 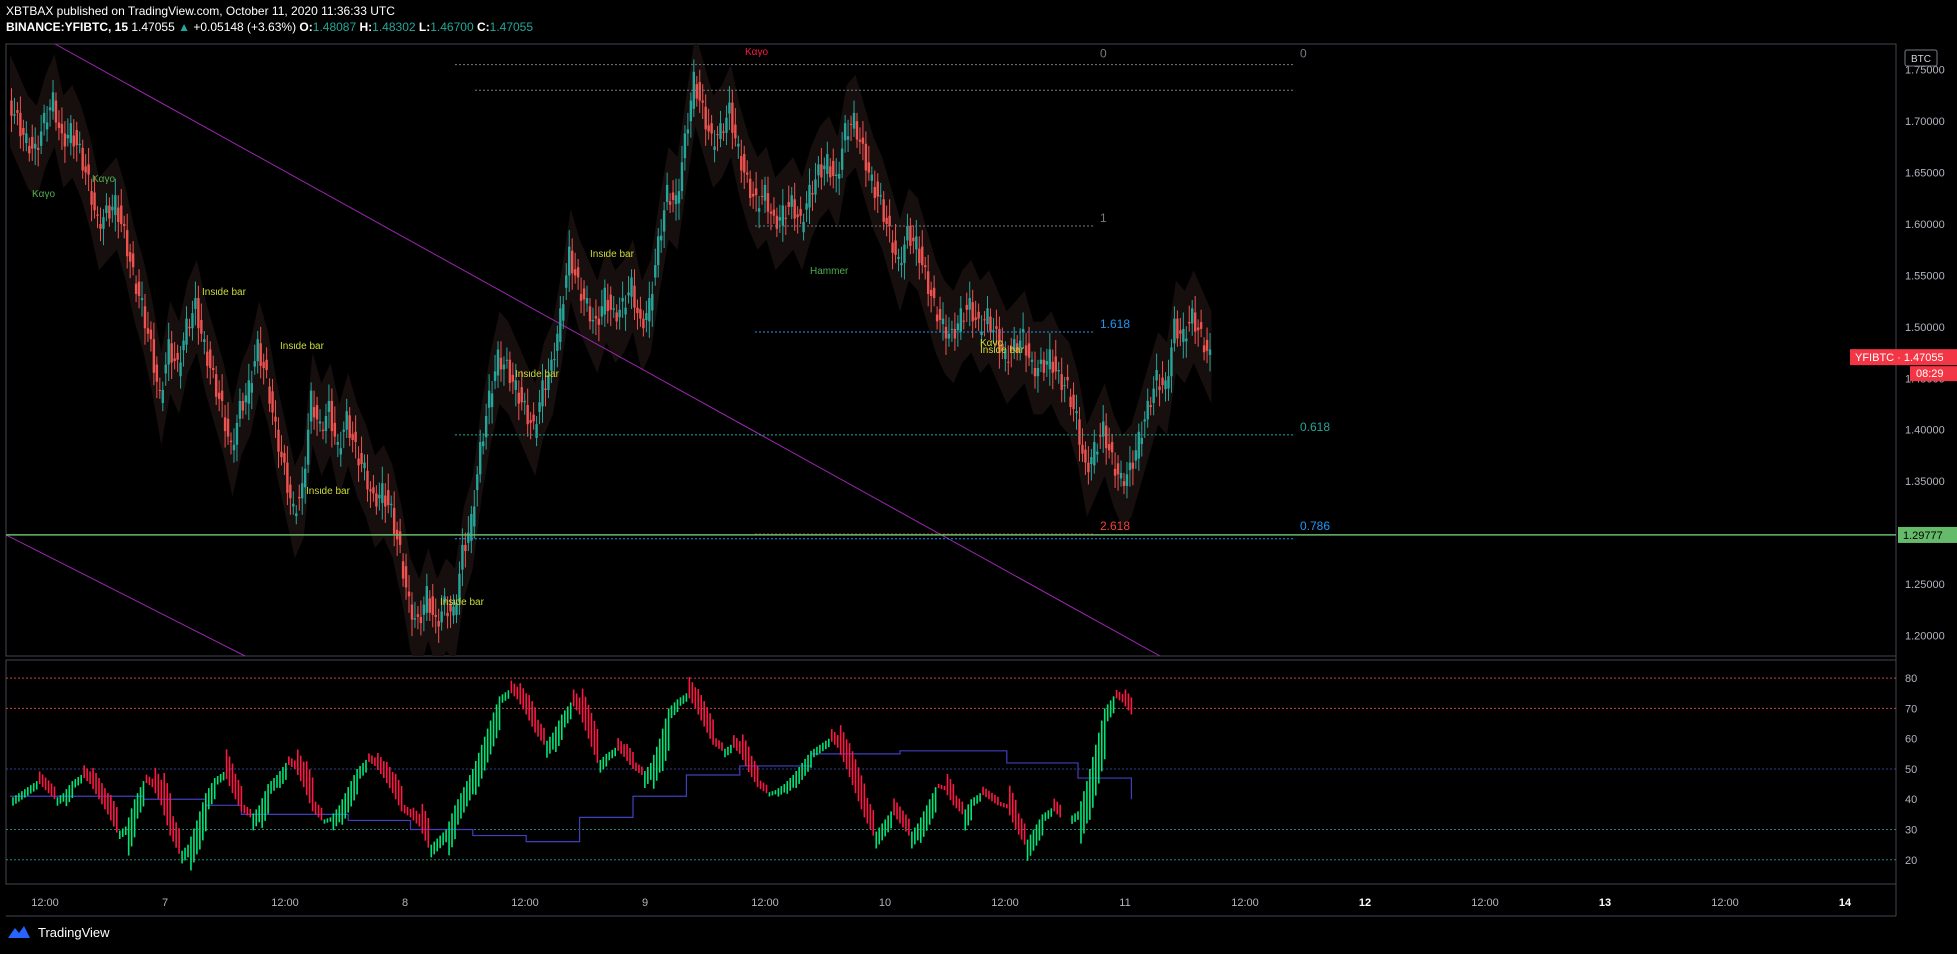 What do you see at coordinates (1899, 358) in the screenshot?
I see `last-price-tag-label: YFIBTC · 1.47055` at bounding box center [1899, 358].